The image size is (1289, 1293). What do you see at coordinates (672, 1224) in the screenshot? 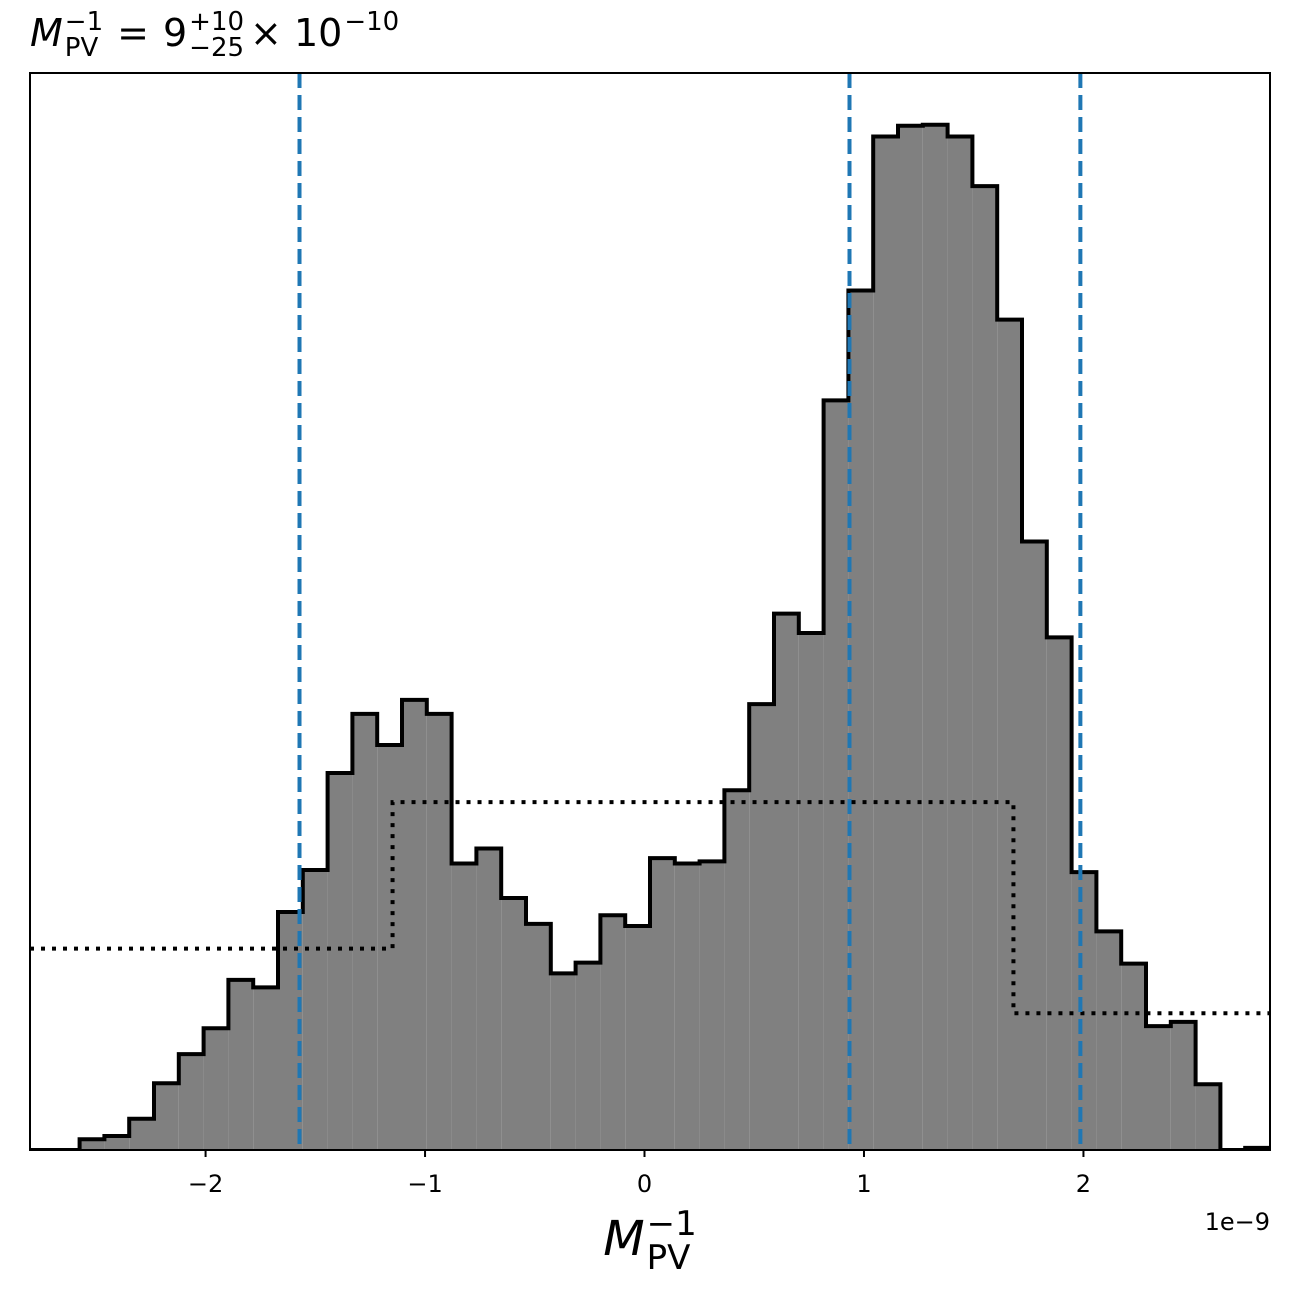
I see `xlabel-sup: −1` at bounding box center [672, 1224].